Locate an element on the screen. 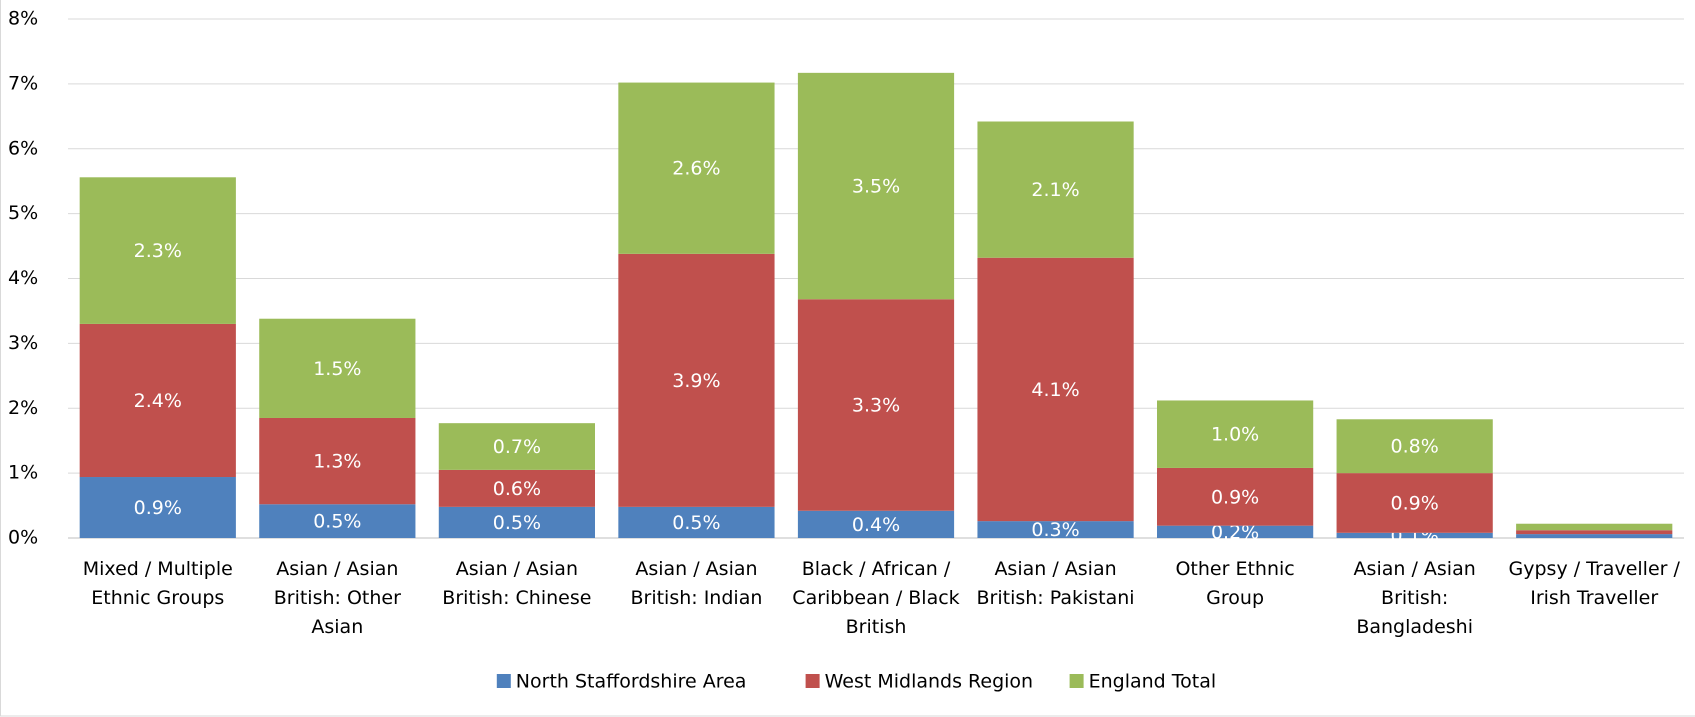  data-label: 0.8% is located at coordinates (1415, 447).